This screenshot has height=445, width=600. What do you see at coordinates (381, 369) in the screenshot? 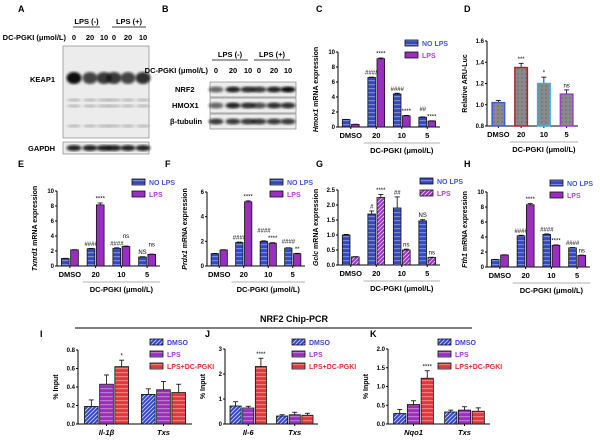
I see `y-tick-label: 1.5` at bounding box center [381, 369].